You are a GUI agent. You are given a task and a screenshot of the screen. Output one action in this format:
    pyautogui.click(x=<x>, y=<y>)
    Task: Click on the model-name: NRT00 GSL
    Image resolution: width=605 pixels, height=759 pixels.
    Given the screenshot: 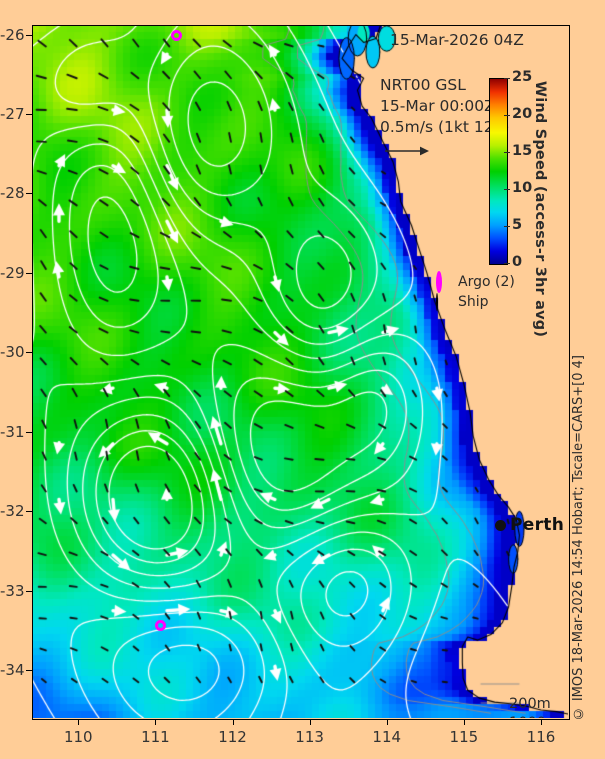 What is the action you would take?
    pyautogui.click(x=423, y=85)
    